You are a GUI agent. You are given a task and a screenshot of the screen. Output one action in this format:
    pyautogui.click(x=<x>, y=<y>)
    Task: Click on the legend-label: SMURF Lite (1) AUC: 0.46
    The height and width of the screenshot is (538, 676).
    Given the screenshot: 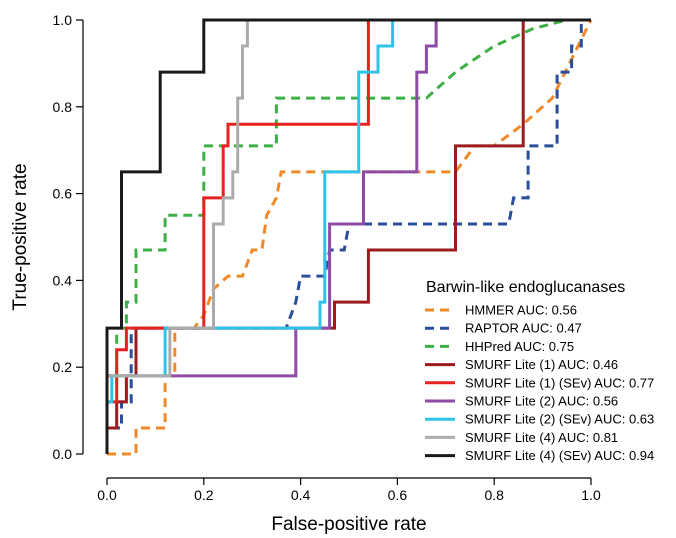 What is the action you would take?
    pyautogui.click(x=541, y=364)
    